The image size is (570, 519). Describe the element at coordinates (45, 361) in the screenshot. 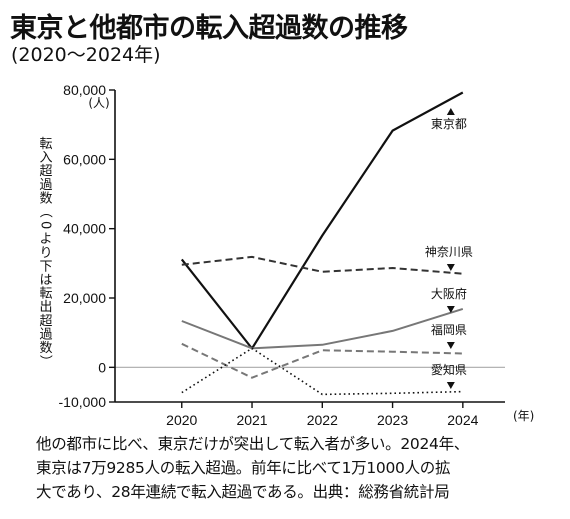

I see `y-axis-title-char: ）` at that location.